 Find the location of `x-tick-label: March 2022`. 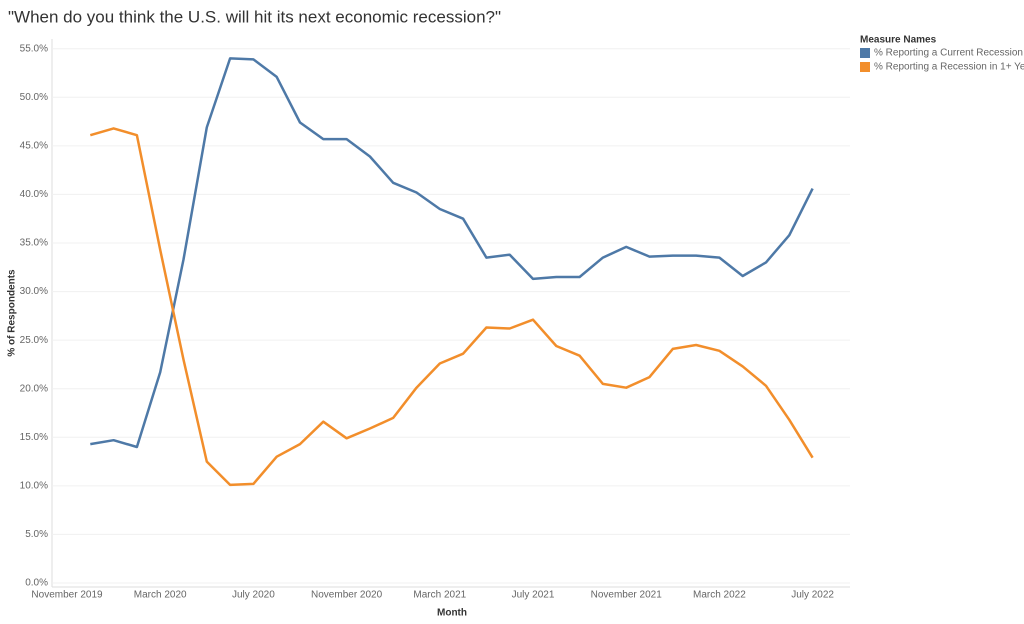

x-tick-label: March 2022 is located at coordinates (719, 595).